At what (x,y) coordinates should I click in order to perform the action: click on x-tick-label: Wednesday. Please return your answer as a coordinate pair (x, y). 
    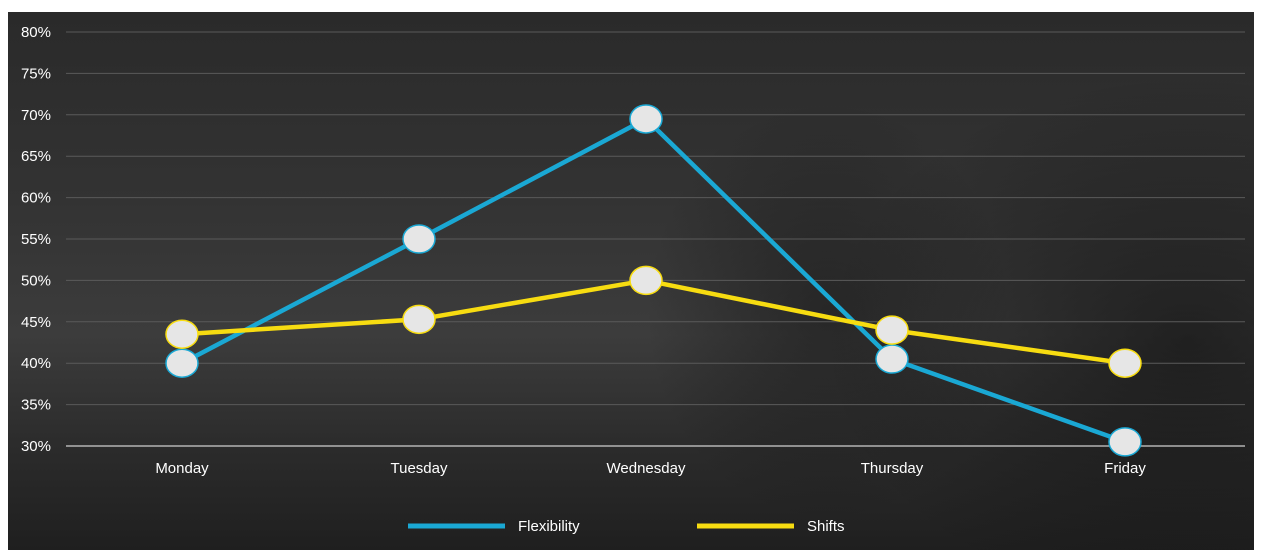
    Looking at the image, I should click on (646, 468).